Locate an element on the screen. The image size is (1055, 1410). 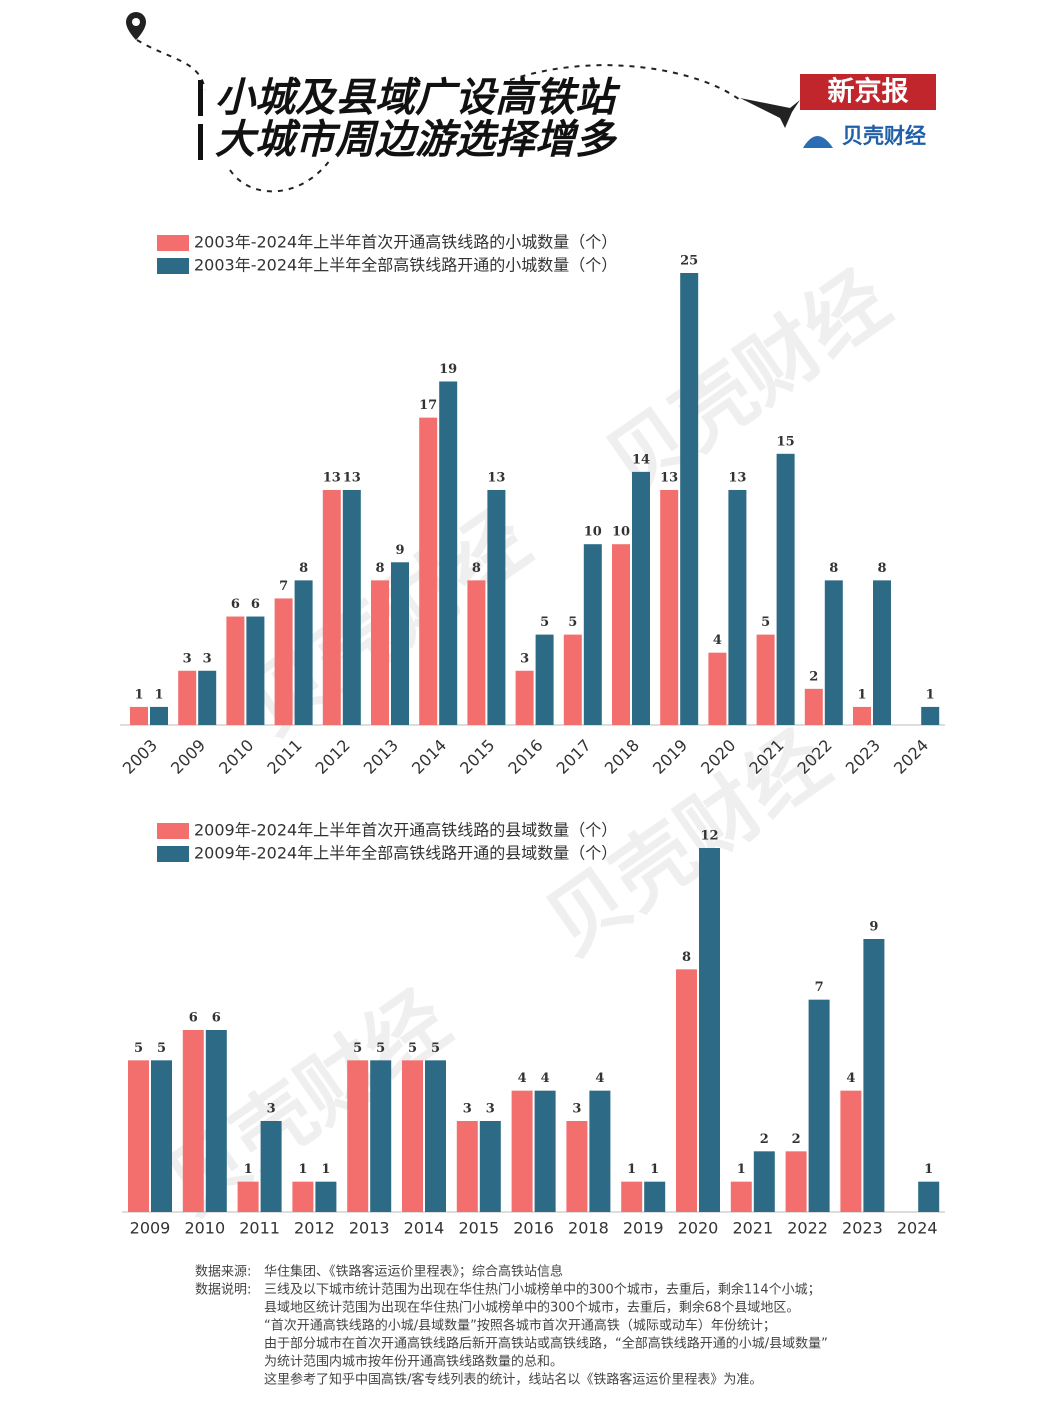
x-tick-label: 2021 is located at coordinates (752, 1228).